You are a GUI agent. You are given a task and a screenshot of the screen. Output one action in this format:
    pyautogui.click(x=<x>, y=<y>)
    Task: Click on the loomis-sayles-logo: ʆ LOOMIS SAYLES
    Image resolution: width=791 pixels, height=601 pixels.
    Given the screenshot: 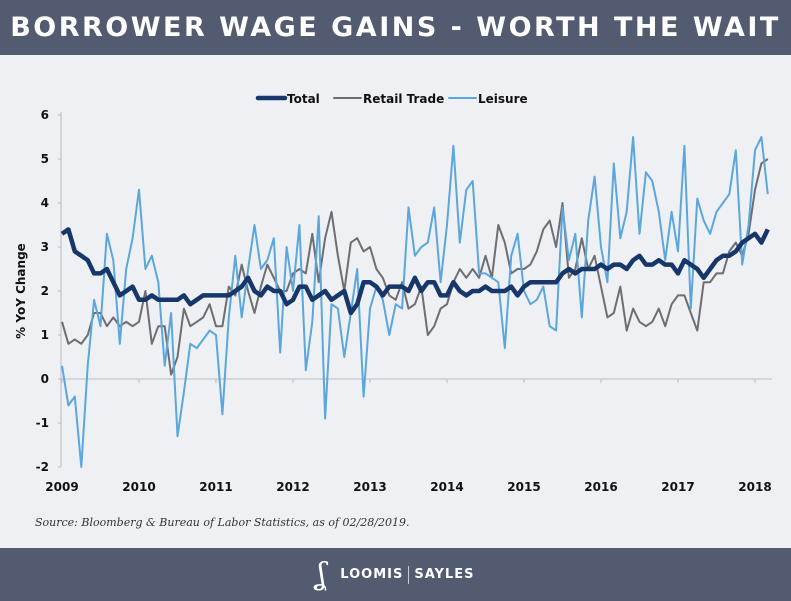 What is the action you would take?
    pyautogui.click(x=395, y=574)
    